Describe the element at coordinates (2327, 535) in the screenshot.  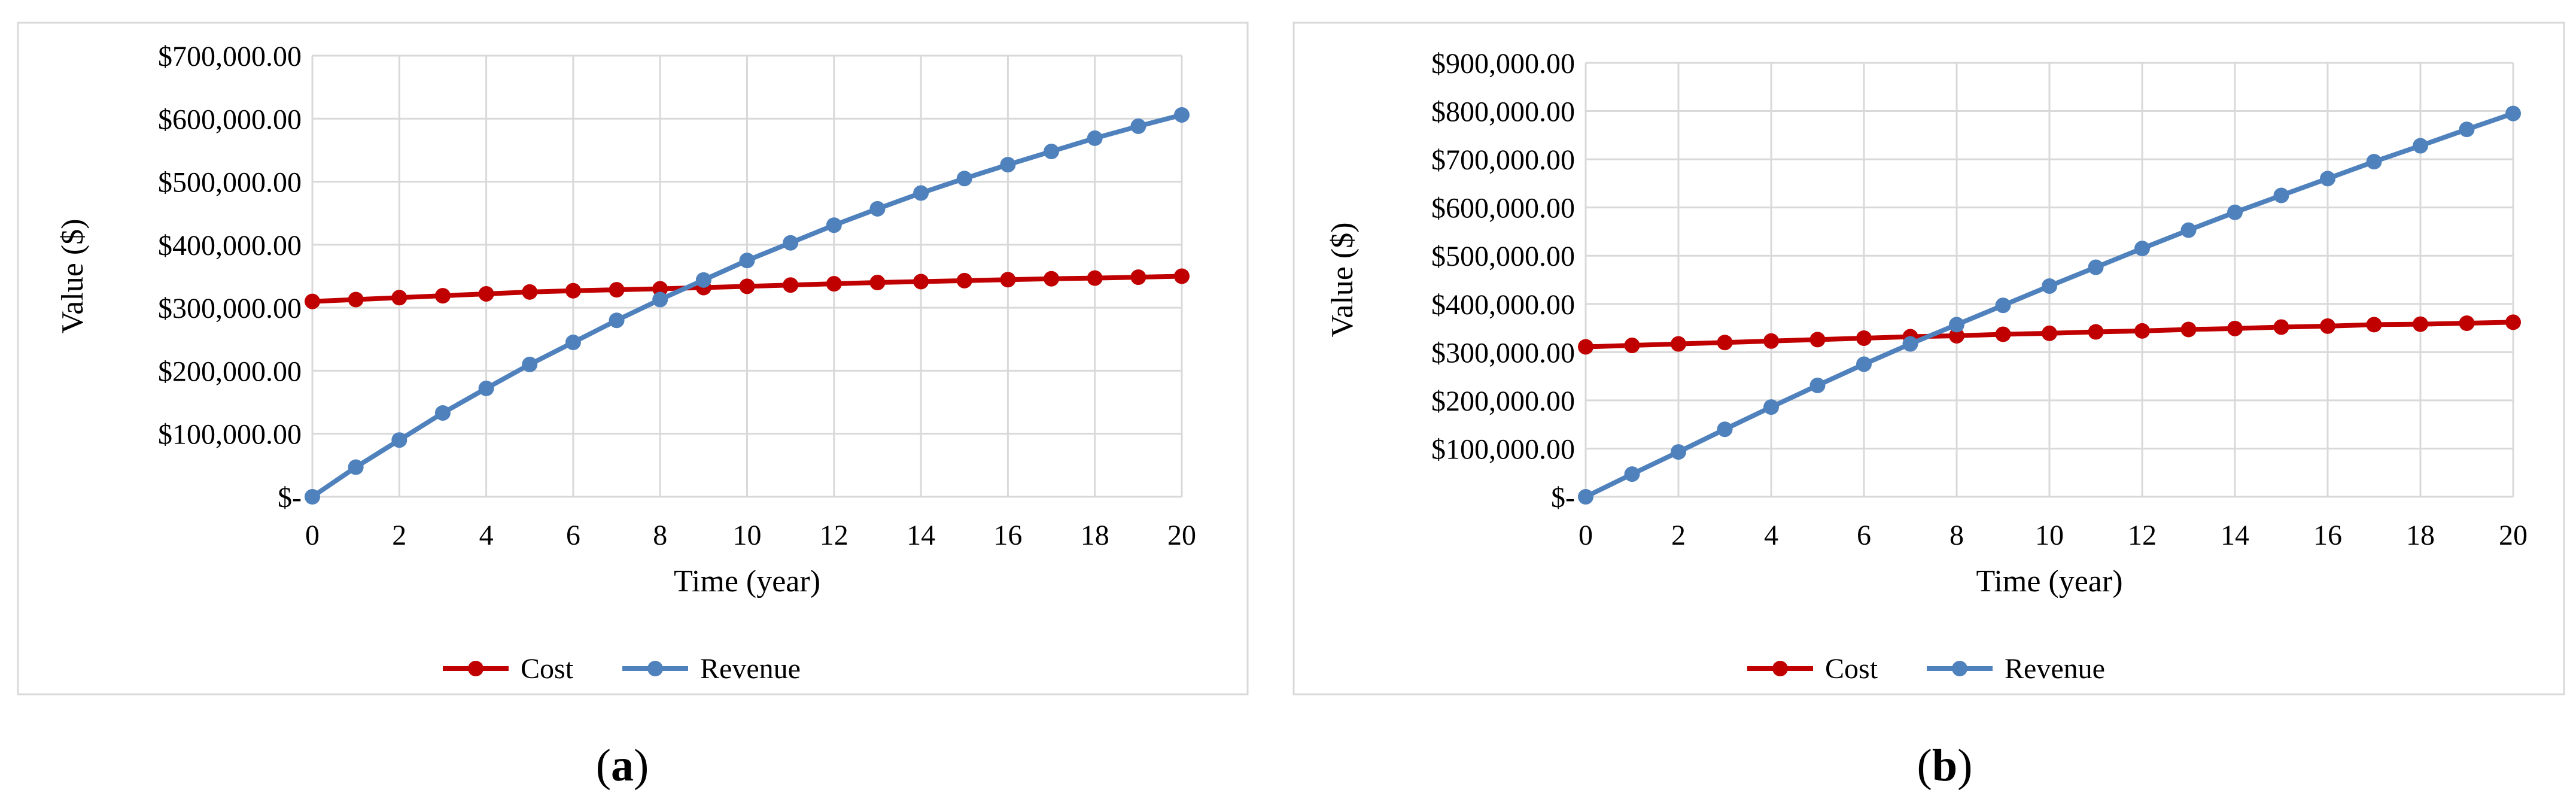
I see `x-tick-label: 16` at that location.